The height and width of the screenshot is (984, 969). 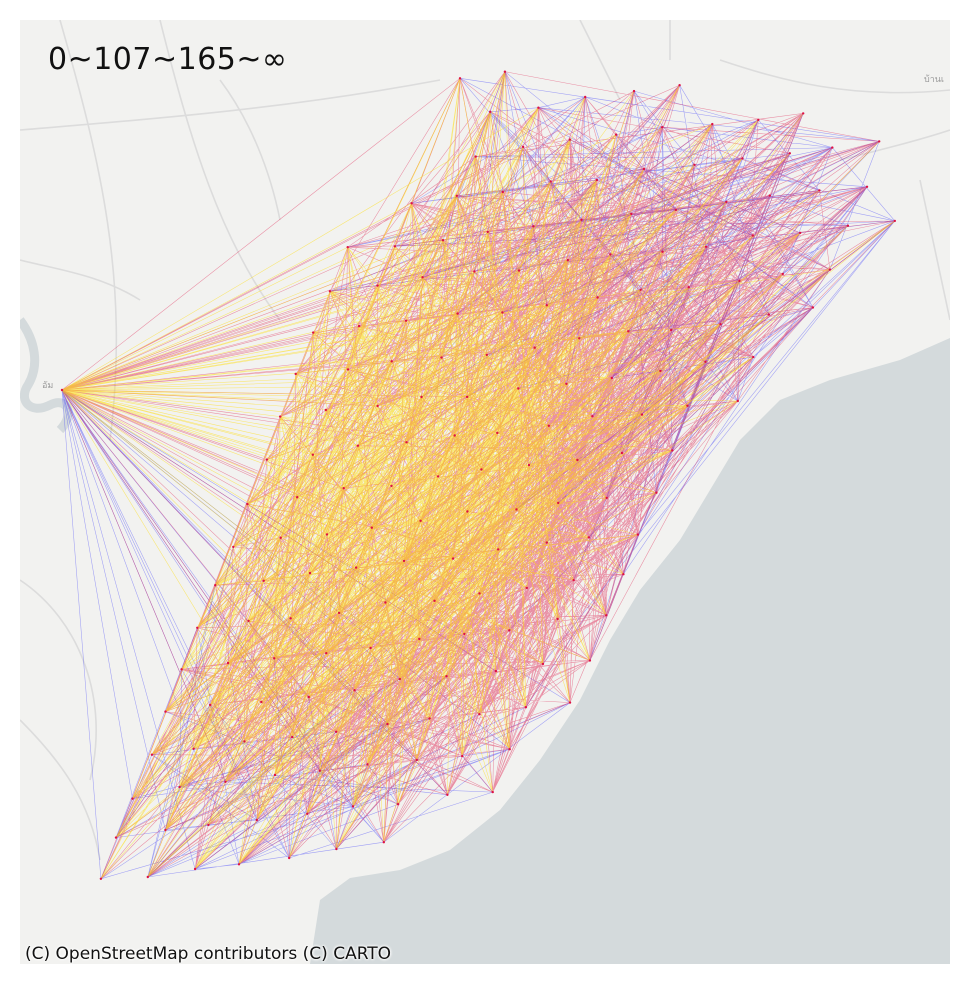 What do you see at coordinates (208, 954) in the screenshot?
I see `map-attribution: (C) OpenStreetMap contributors (C) CARTO` at bounding box center [208, 954].